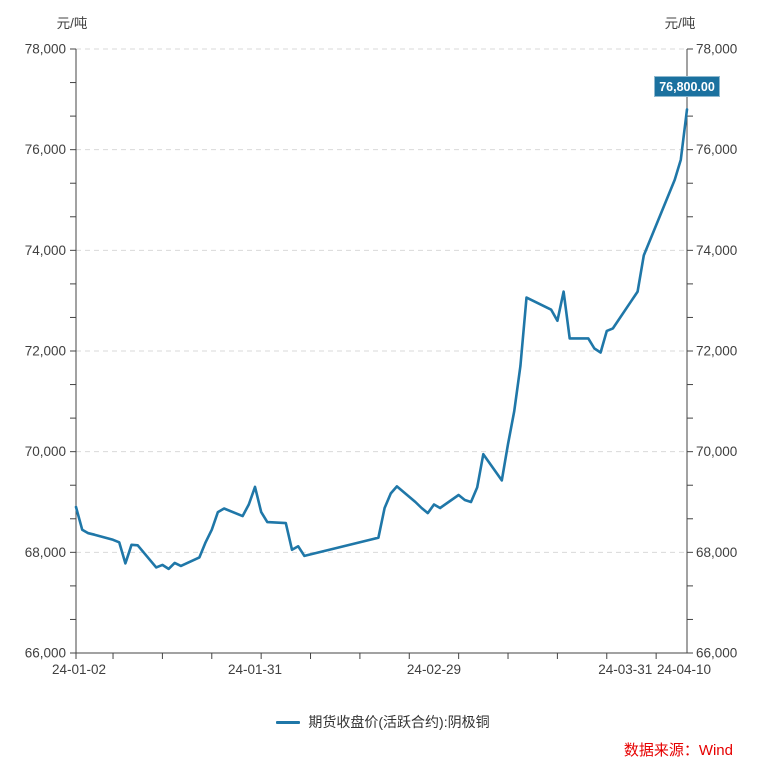 The width and height of the screenshot is (766, 773). I want to click on y-axis-label-right: 70,000, so click(716, 451).